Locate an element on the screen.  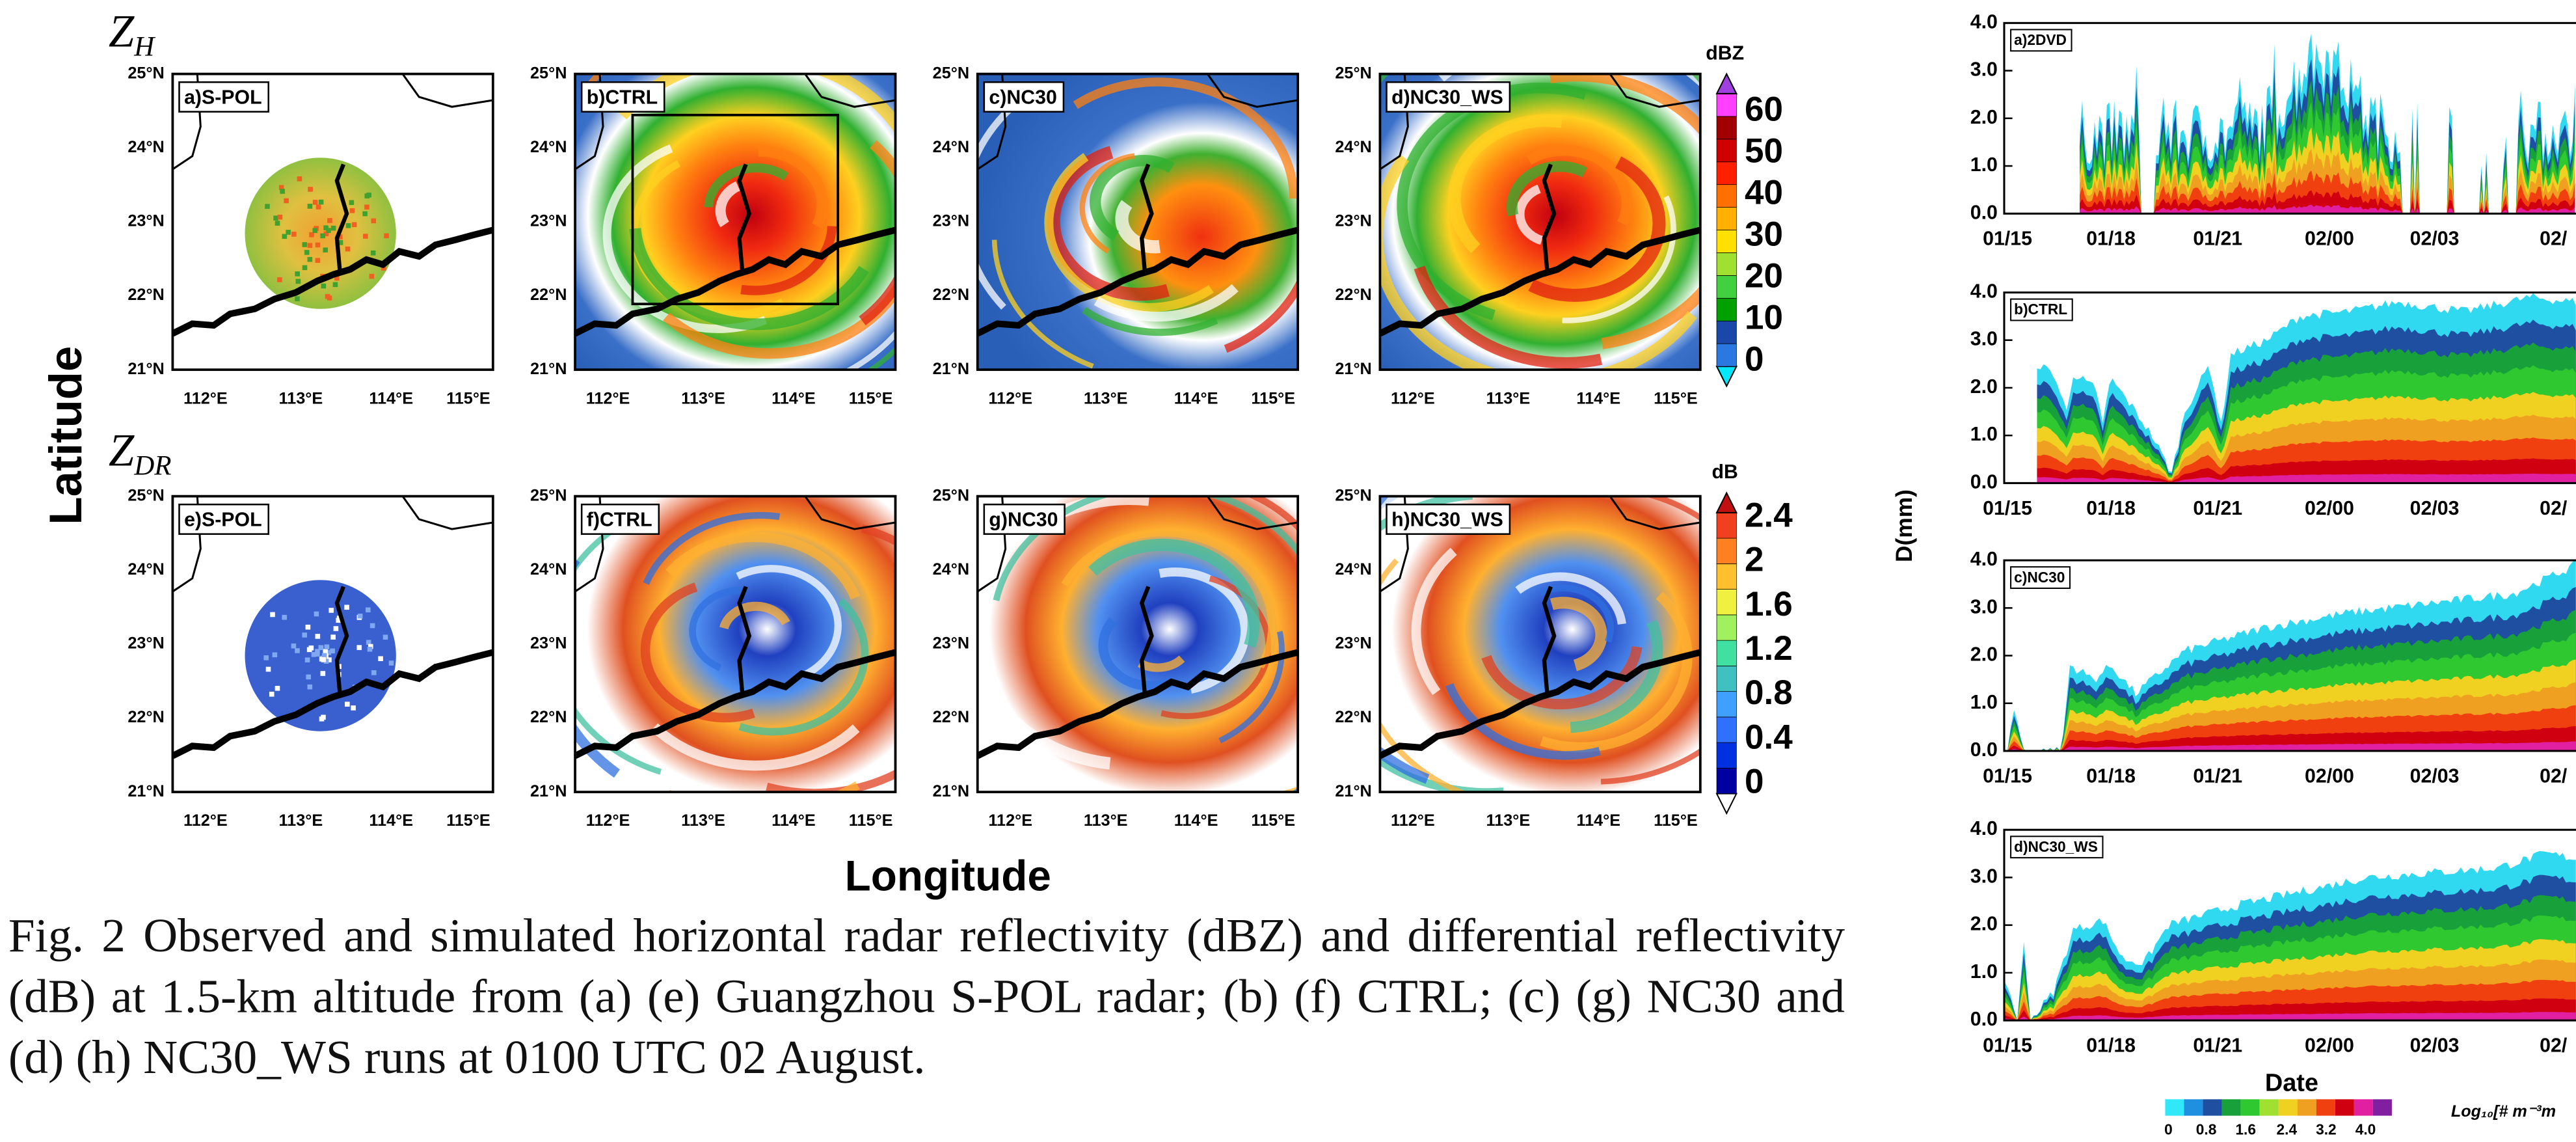
x-tick-label: 01/15 is located at coordinates (2008, 1046).